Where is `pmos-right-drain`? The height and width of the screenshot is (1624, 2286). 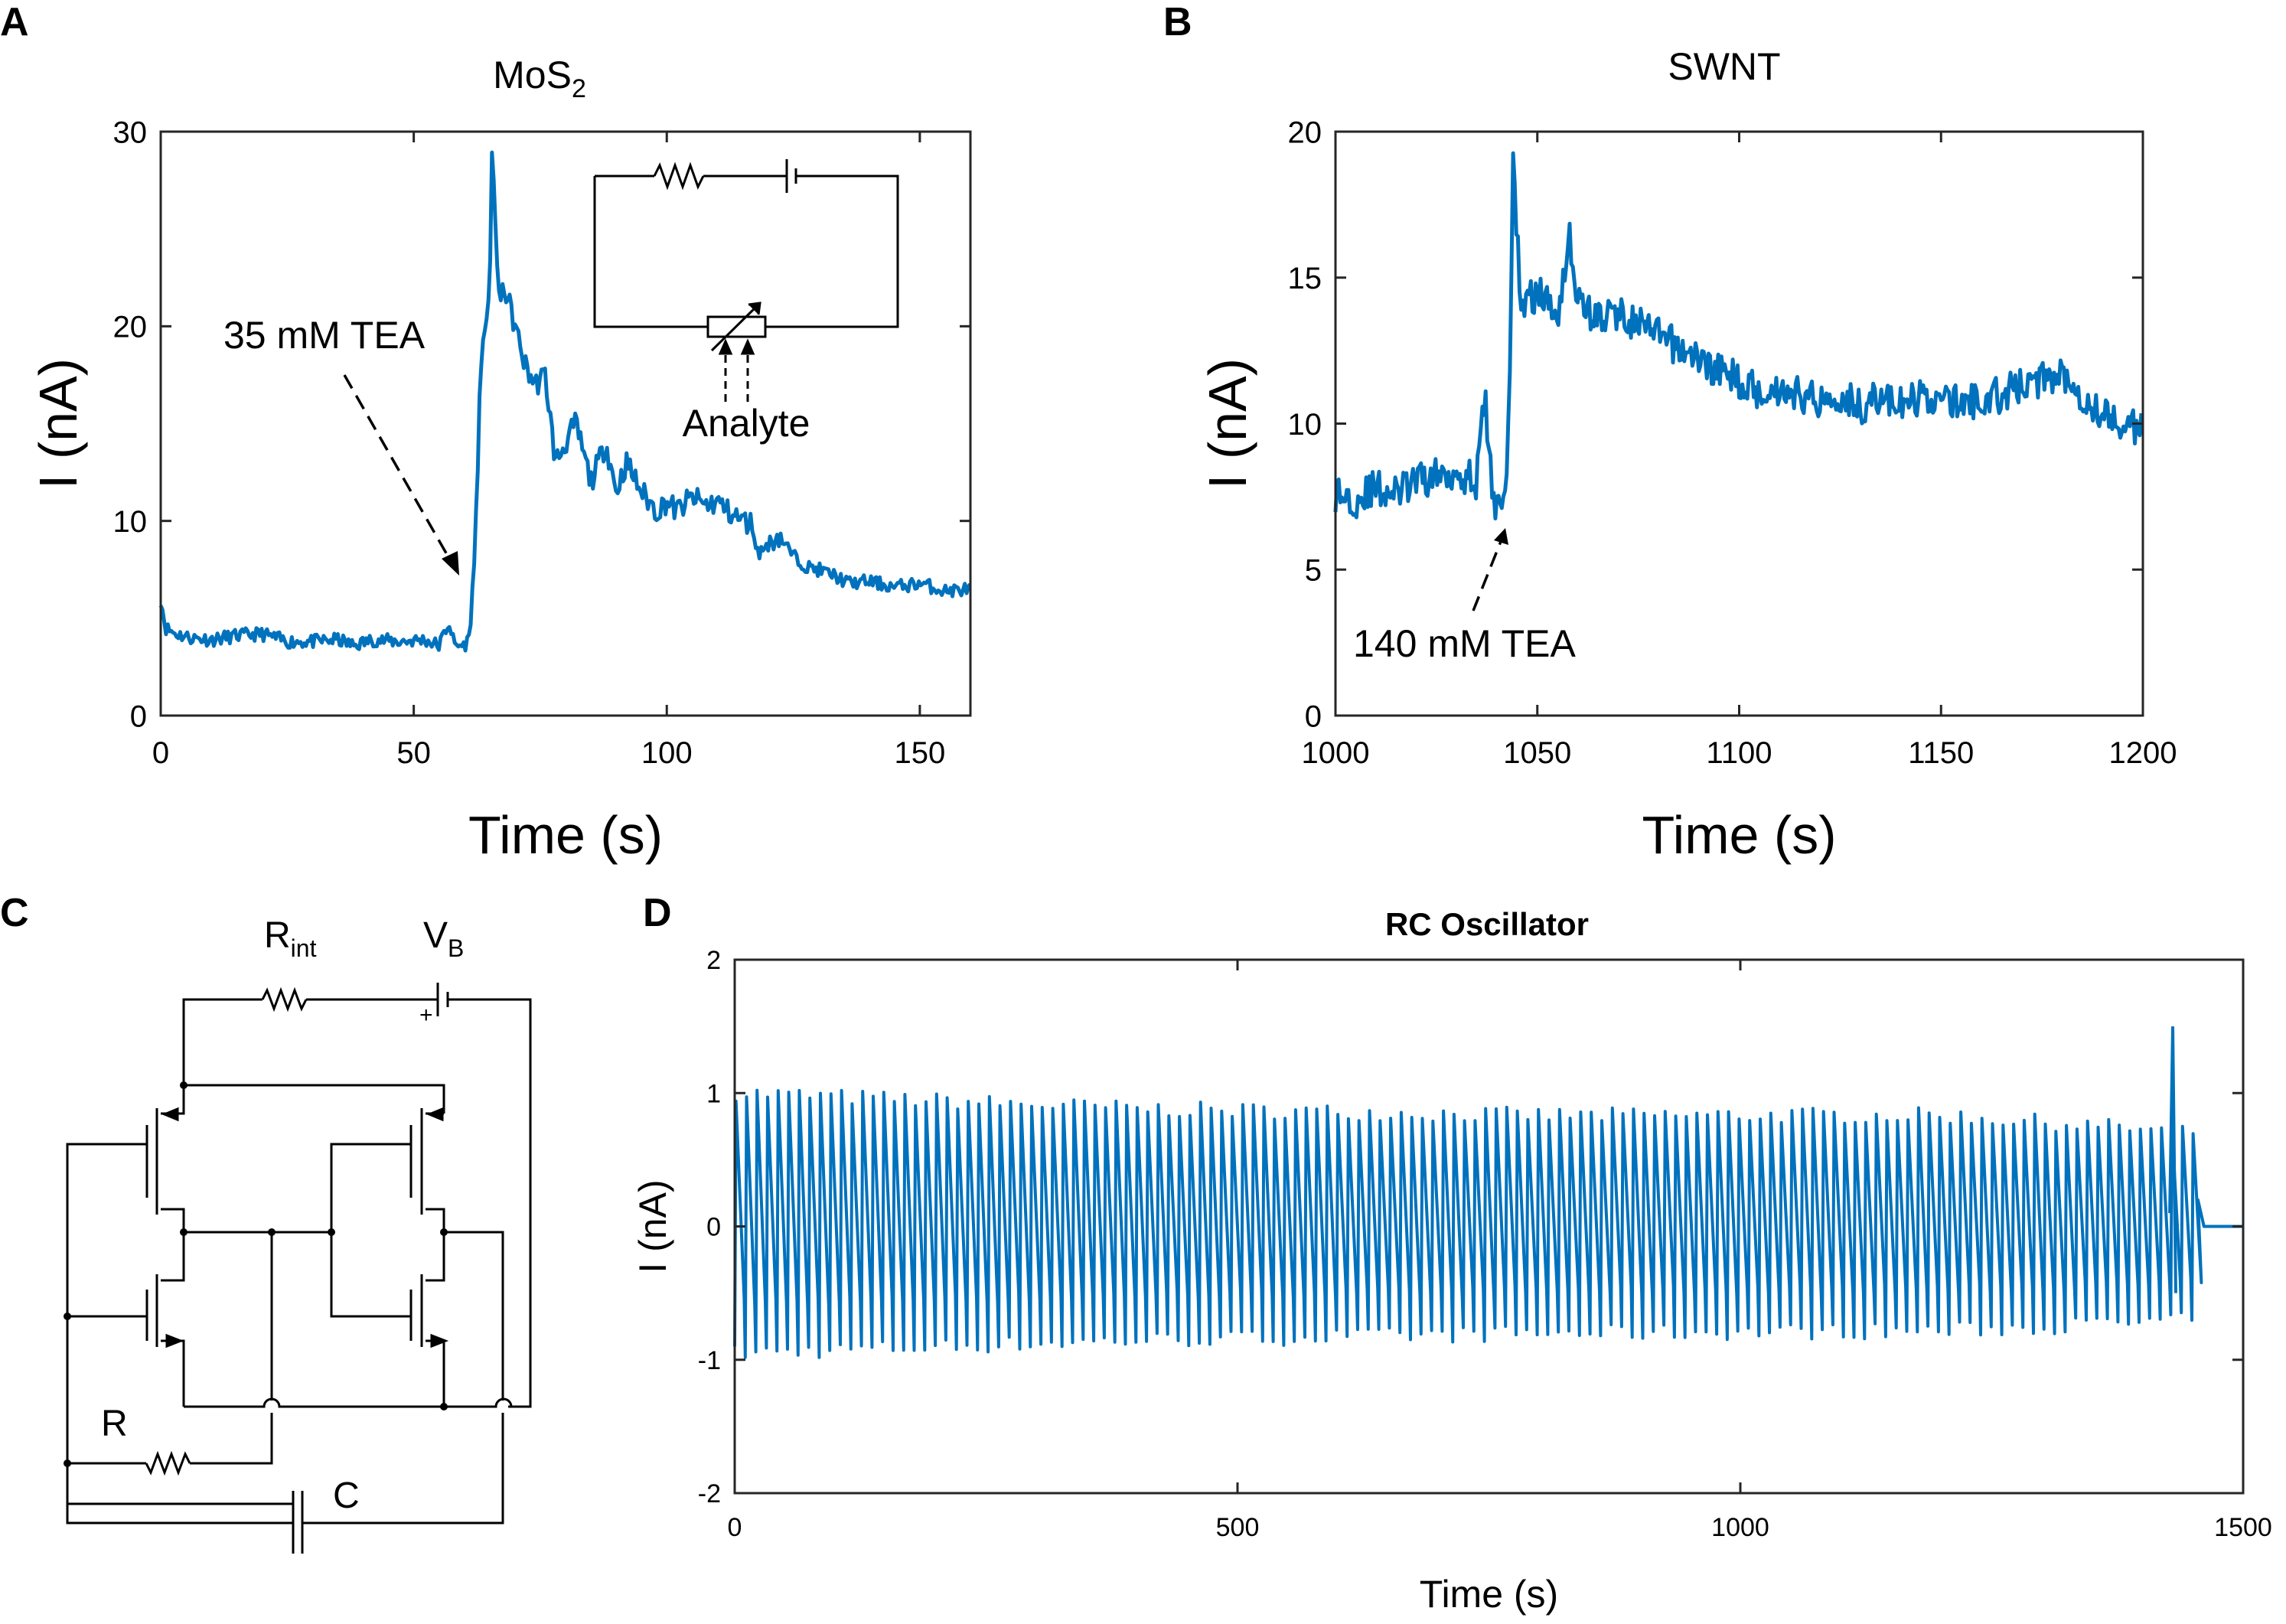
pmos-right-drain is located at coordinates (436, 1220).